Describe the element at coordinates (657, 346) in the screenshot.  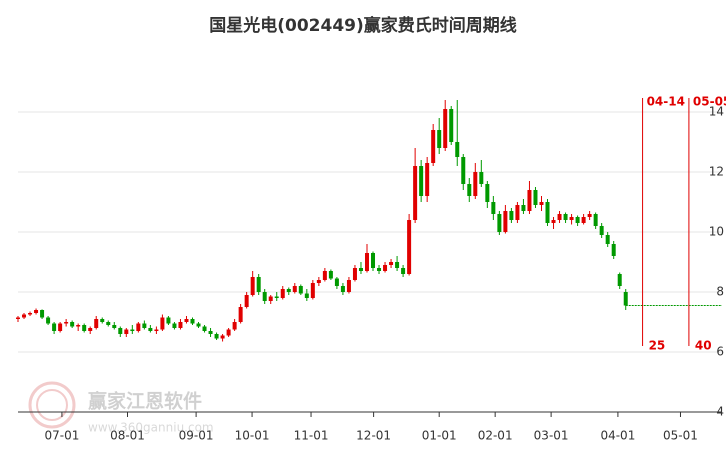
I see `cycle-count: 25` at that location.